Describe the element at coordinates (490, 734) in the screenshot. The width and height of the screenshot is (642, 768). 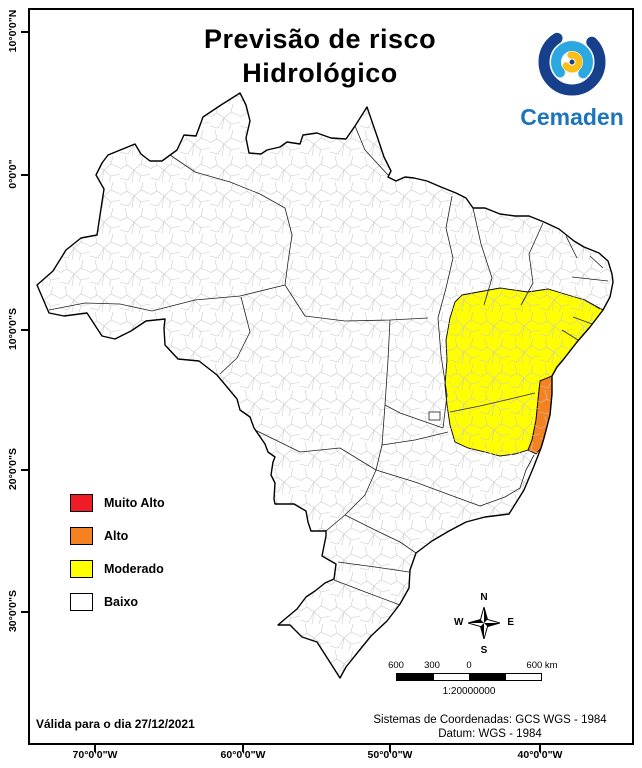
I see `crs-line2: Datum: WGS - 1984` at that location.